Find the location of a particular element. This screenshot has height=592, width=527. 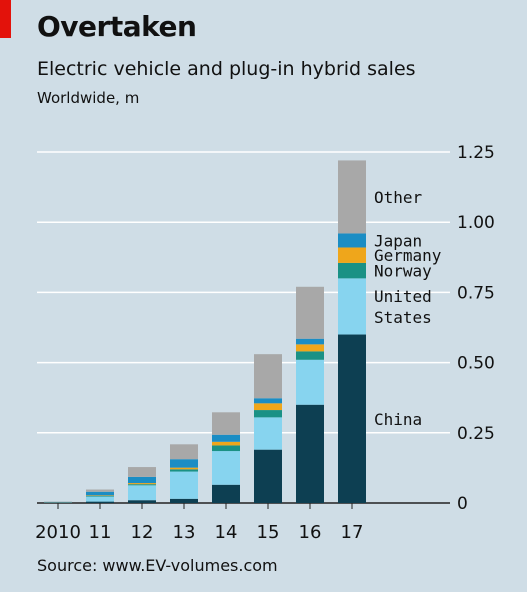

chart-unit-label: Worldwide, m is located at coordinates (88, 98).